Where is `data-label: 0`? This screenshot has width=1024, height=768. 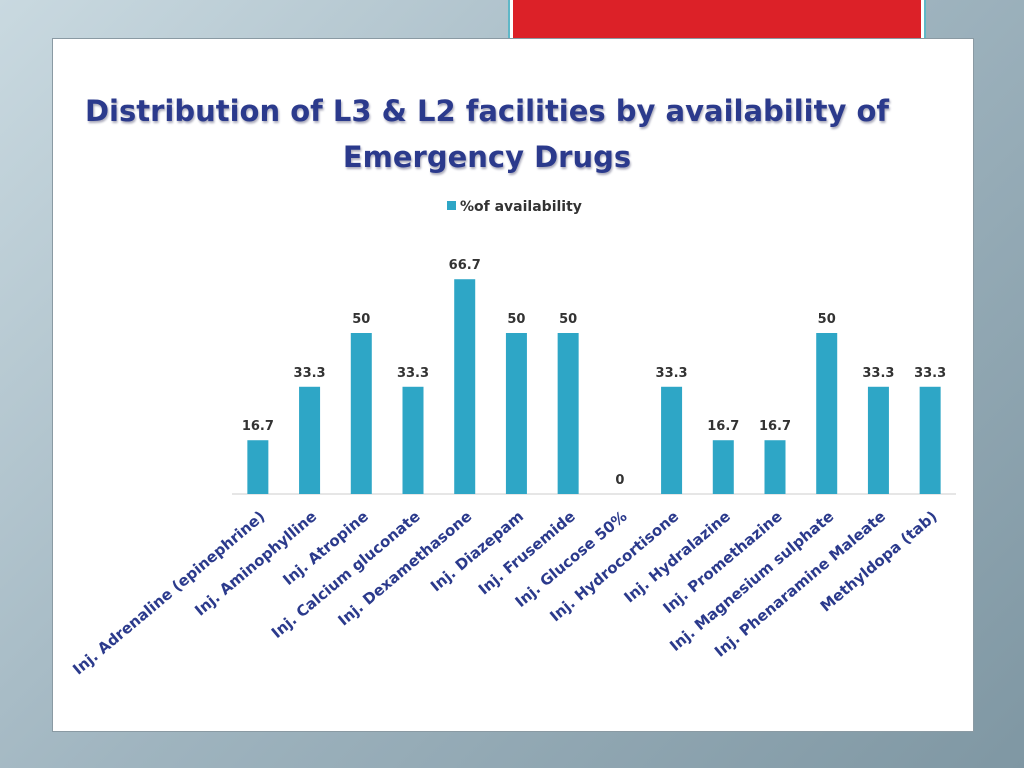
data-label: 0 is located at coordinates (619, 480).